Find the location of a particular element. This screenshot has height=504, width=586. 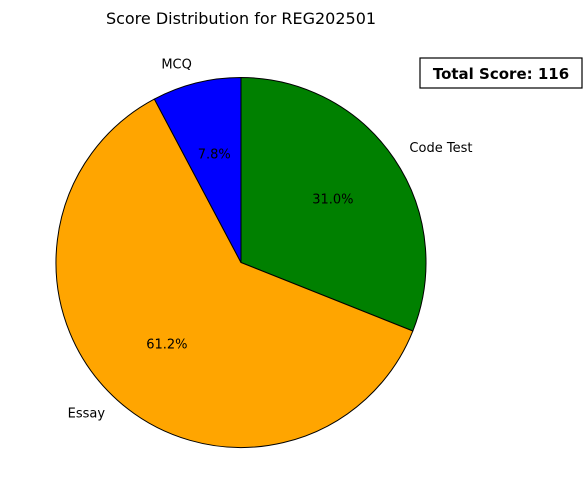

slice-label-mcq: MCQ is located at coordinates (176, 65).